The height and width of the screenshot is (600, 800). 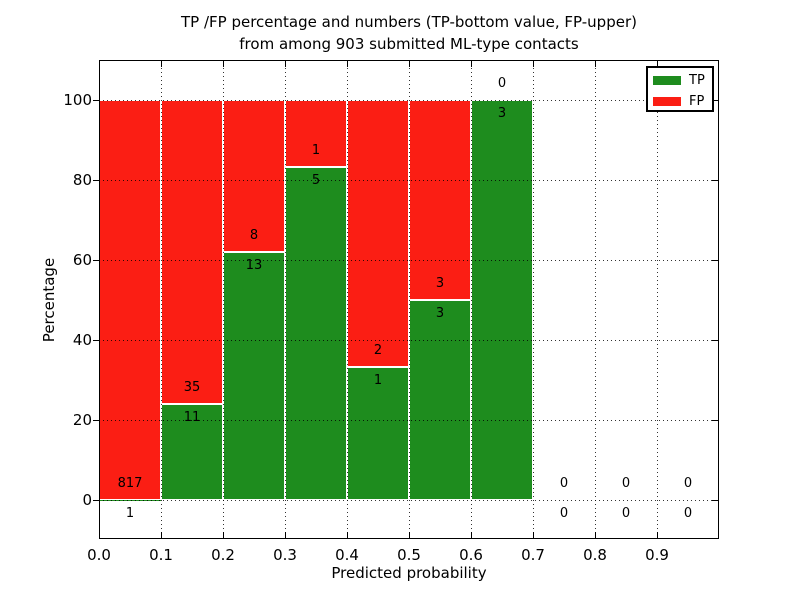 I want to click on x-tick-label: 0.4, so click(x=347, y=555).